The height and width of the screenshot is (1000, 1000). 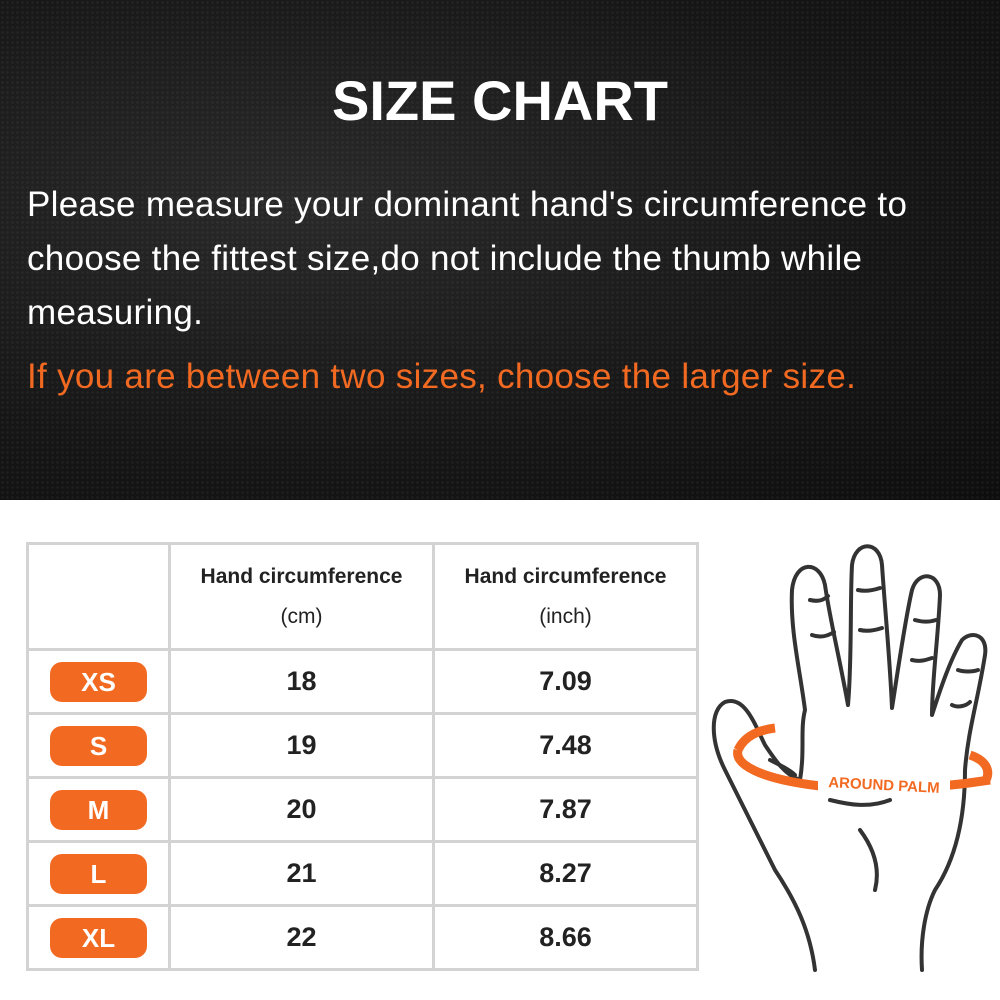 I want to click on header-cm: Hand circumference (cm), so click(x=301, y=596).